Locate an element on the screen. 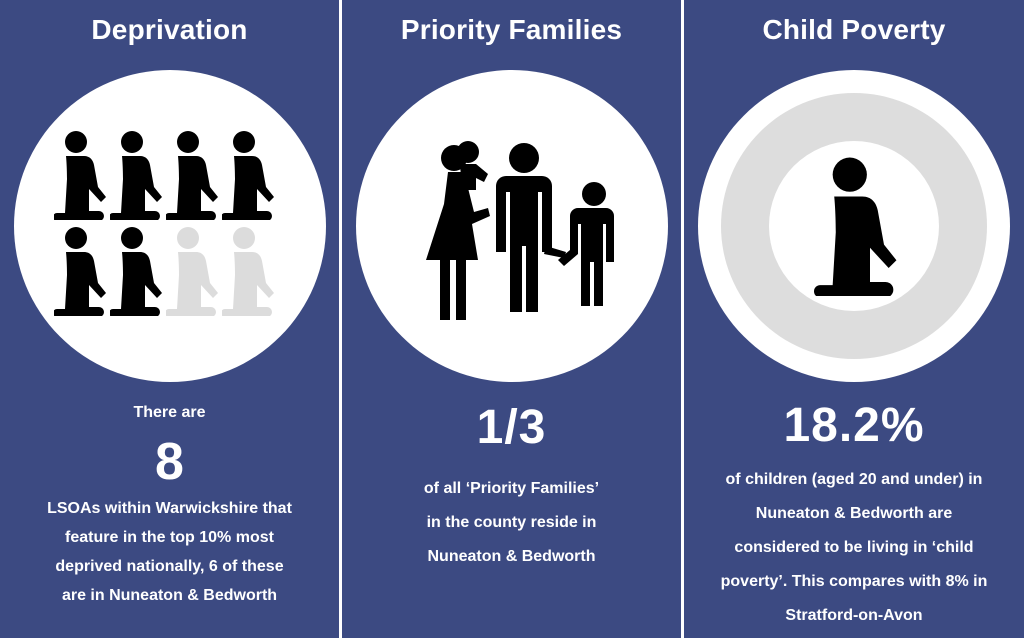 The height and width of the screenshot is (638, 1024). description-line: Nuneaton & Bedworth are is located at coordinates (854, 513).